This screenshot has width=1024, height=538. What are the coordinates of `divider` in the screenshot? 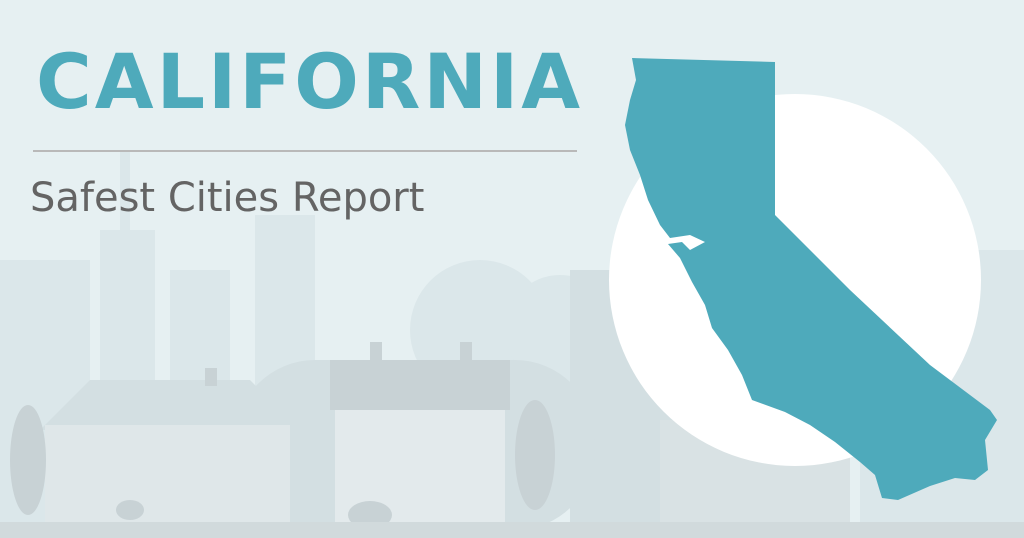 It's located at (305, 151).